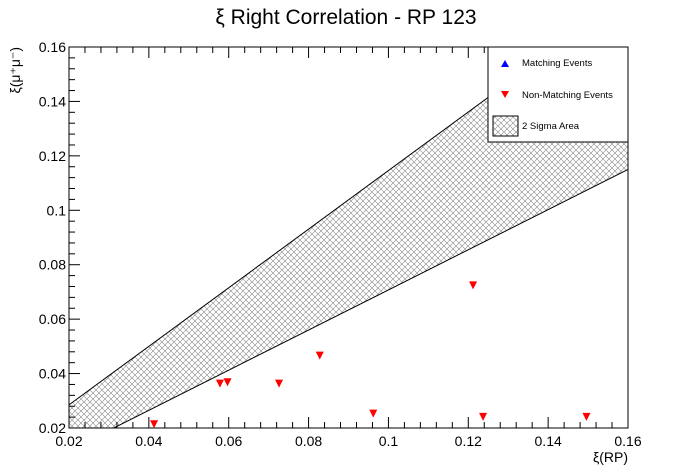 This screenshot has height=476, width=698. I want to click on x-tick-label: 0.04, so click(148, 441).